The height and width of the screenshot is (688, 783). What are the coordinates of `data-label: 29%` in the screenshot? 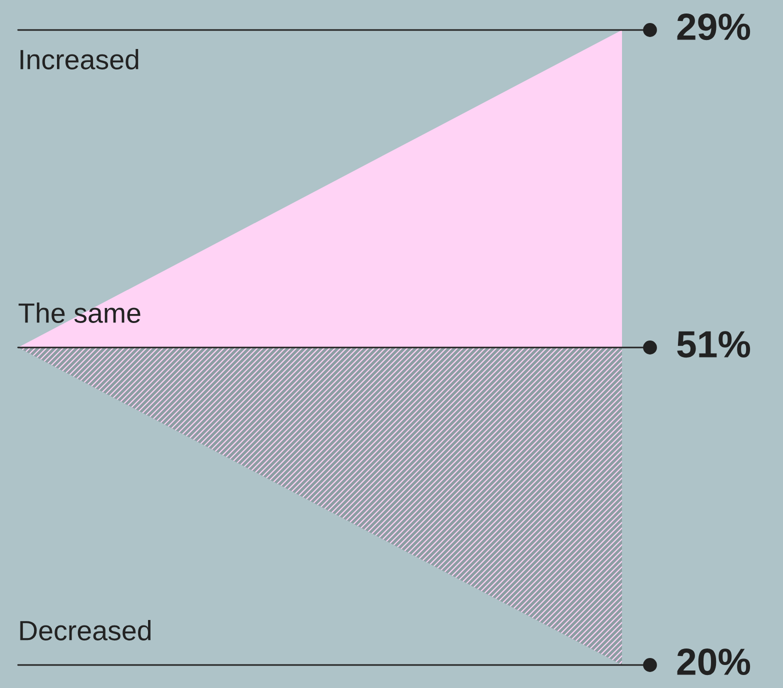 It's located at (713, 27).